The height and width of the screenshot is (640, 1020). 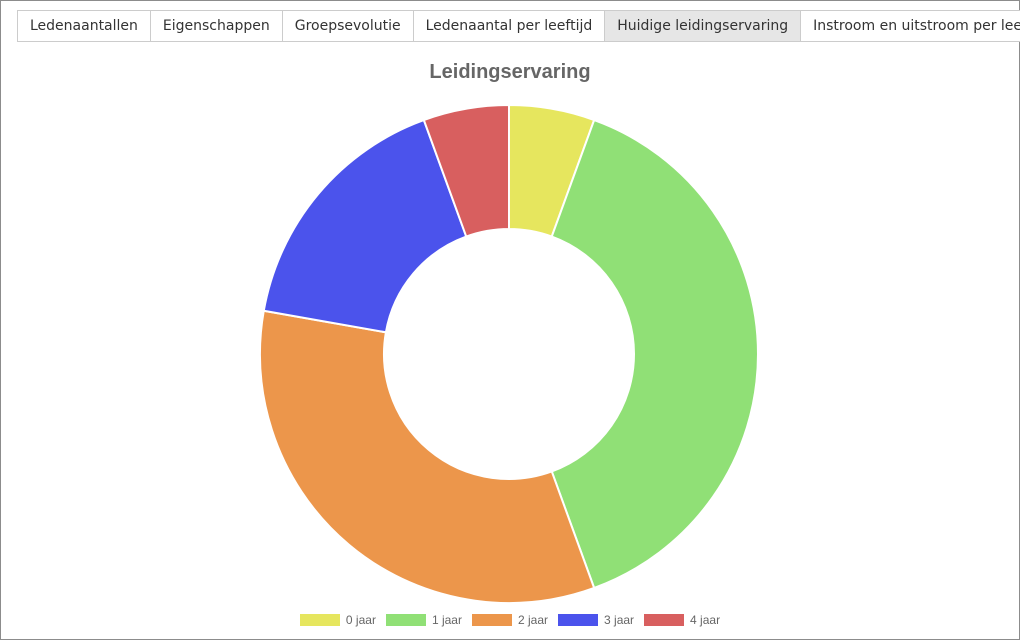 I want to click on chart-title: Leidingservaring, so click(x=510, y=72).